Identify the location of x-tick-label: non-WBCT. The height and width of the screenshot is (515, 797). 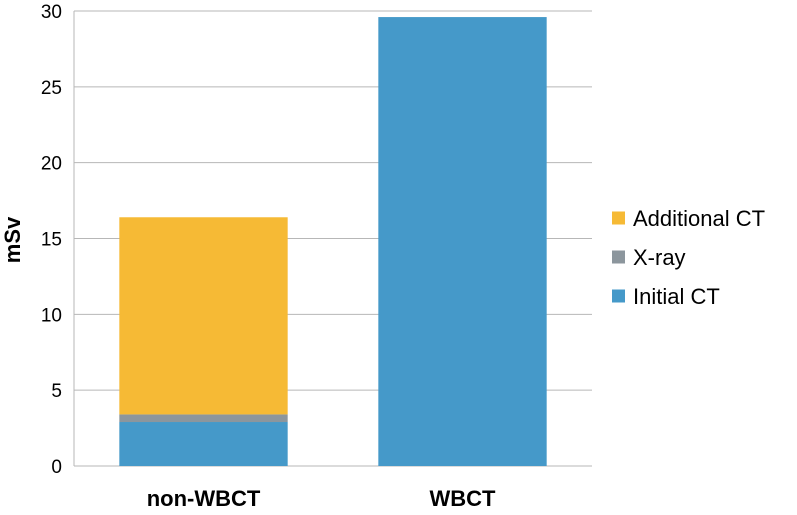
(204, 498).